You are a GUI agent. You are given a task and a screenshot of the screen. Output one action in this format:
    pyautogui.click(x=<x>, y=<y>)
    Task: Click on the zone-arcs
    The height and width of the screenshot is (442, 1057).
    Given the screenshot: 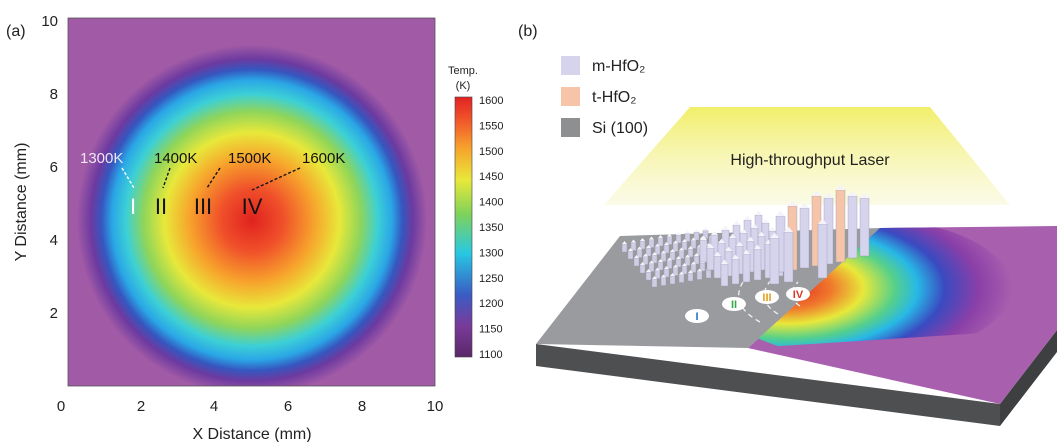 What is the action you would take?
    pyautogui.click(x=769, y=295)
    